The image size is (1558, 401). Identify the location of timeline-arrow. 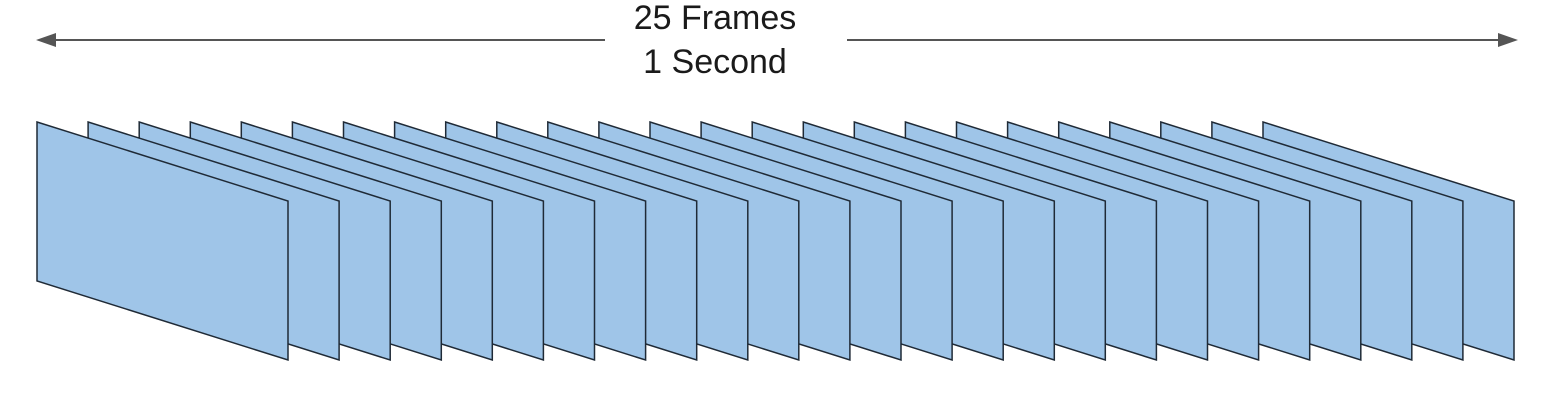
(777, 40).